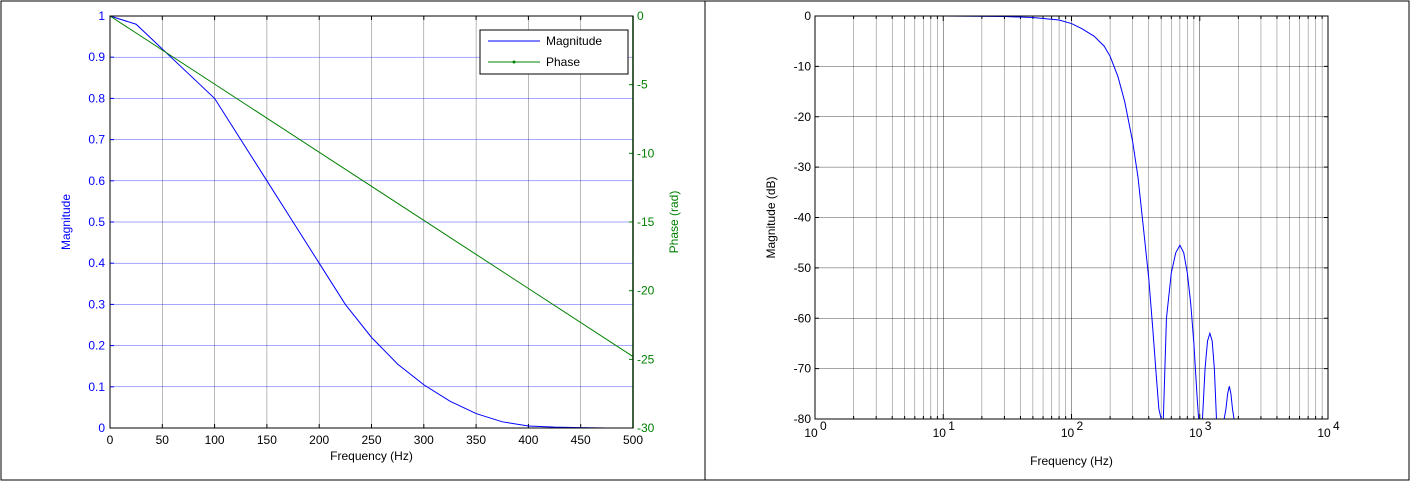 This screenshot has height=482, width=1411. Describe the element at coordinates (823, 426) in the screenshot. I see `chart2-x-tick-exponent: 0` at that location.